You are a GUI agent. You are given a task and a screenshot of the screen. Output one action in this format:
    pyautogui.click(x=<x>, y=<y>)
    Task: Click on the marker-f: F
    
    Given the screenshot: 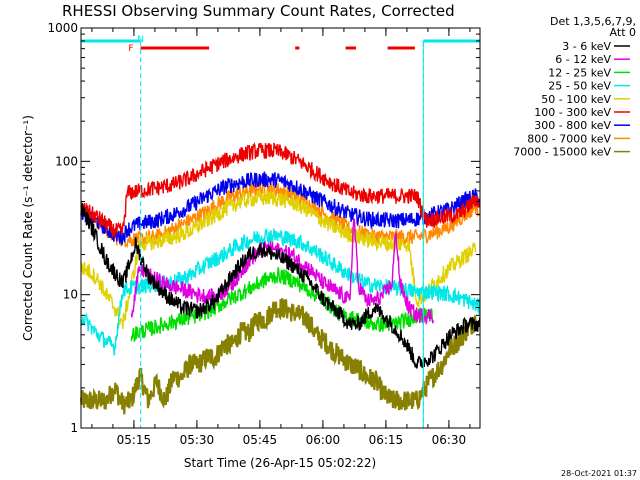 What is the action you would take?
    pyautogui.click(x=130, y=49)
    